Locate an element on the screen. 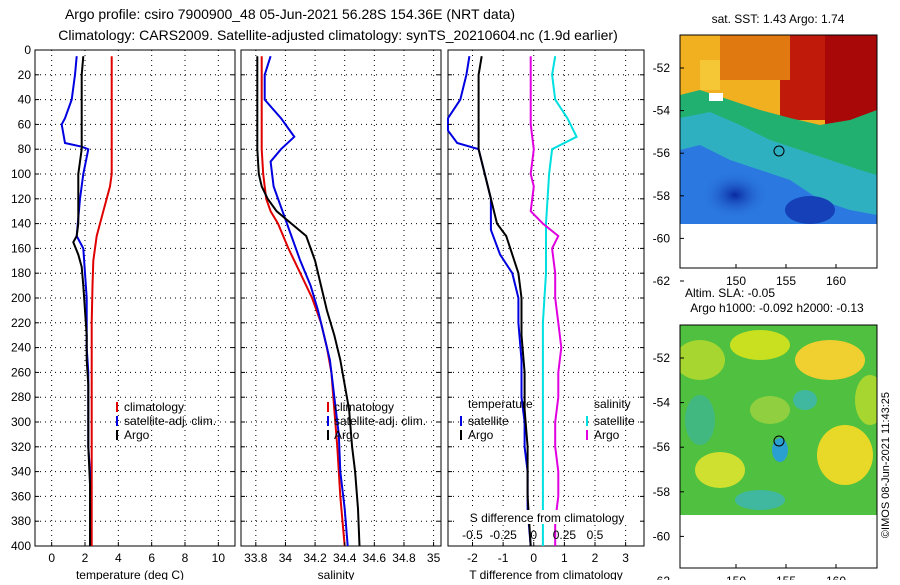 This screenshot has width=900, height=585. series-line-s-argo is located at coordinates (546, 301).